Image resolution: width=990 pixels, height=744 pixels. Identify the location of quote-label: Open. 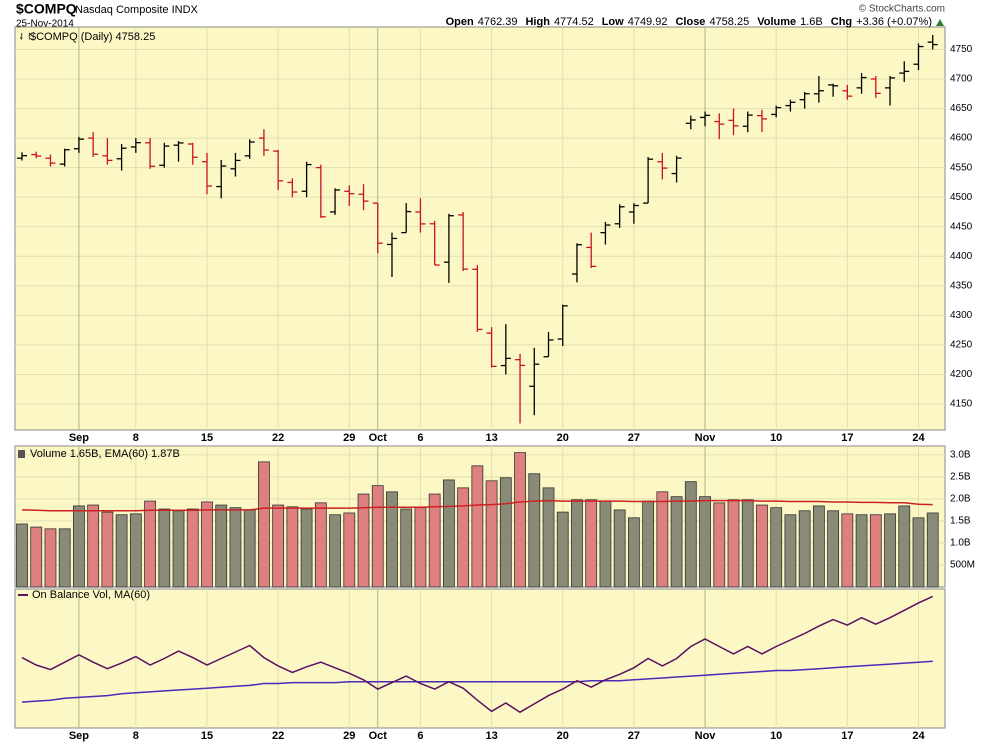
(460, 22).